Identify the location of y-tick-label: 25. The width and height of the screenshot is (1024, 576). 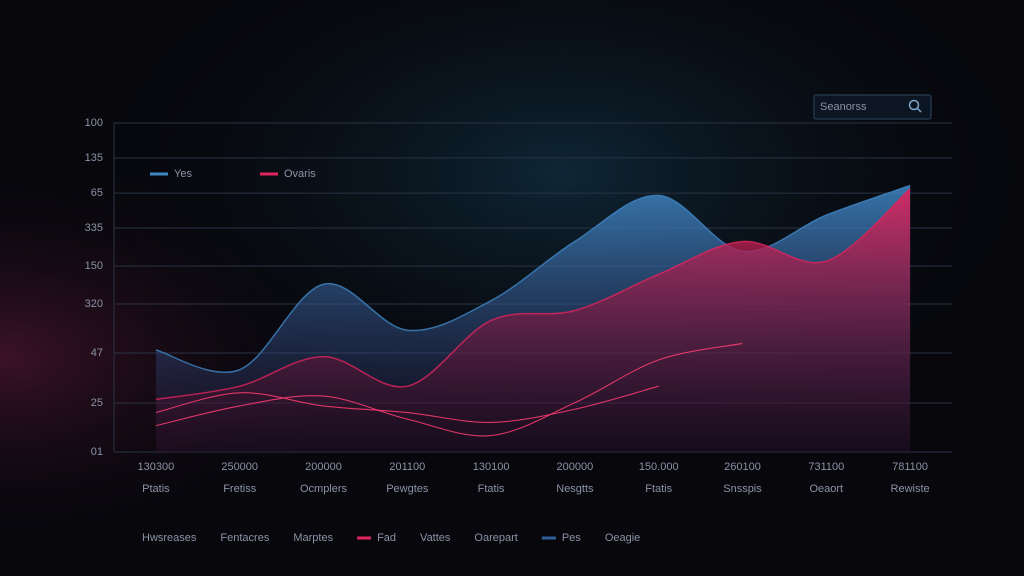
(97, 403).